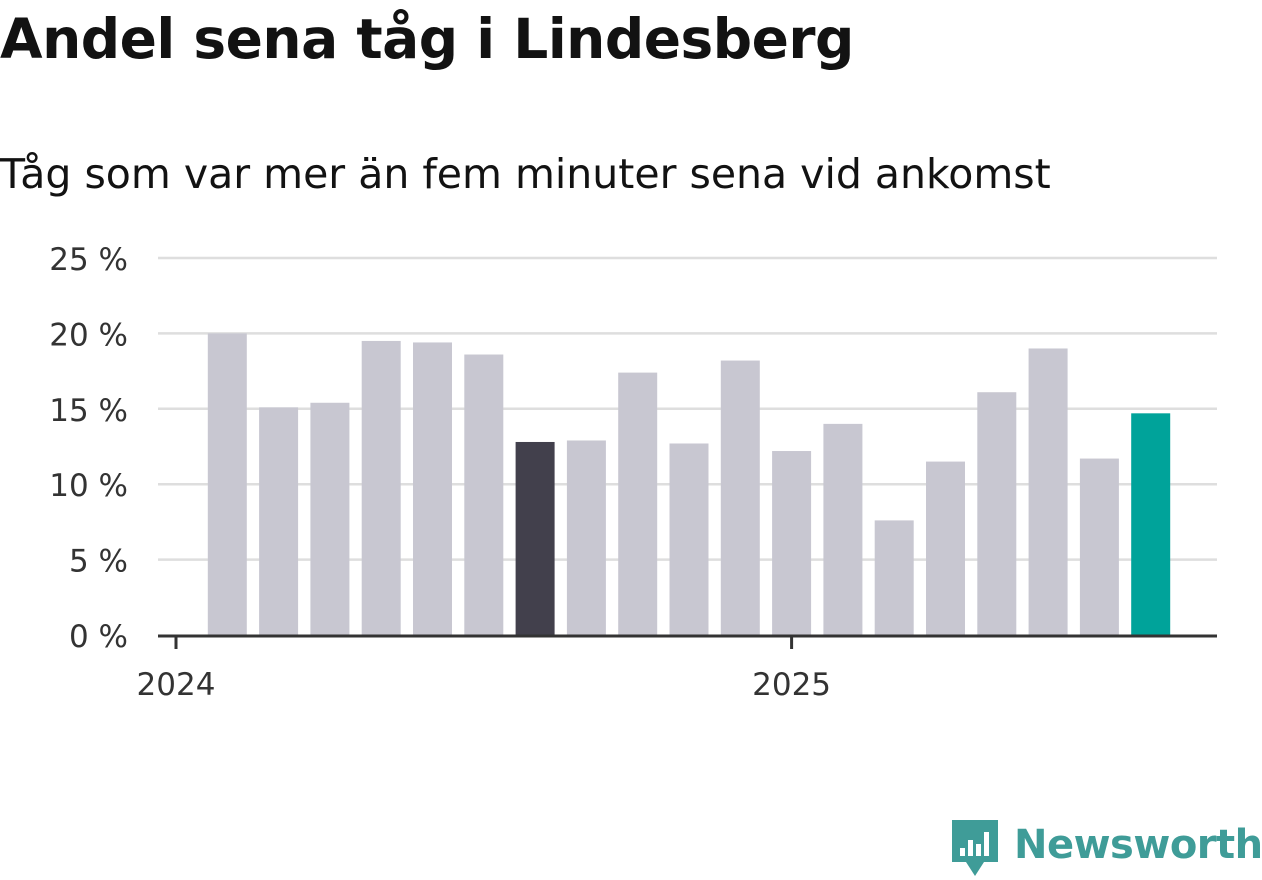 The image size is (1262, 880). I want to click on y-tick-label: 10 %, so click(88, 486).